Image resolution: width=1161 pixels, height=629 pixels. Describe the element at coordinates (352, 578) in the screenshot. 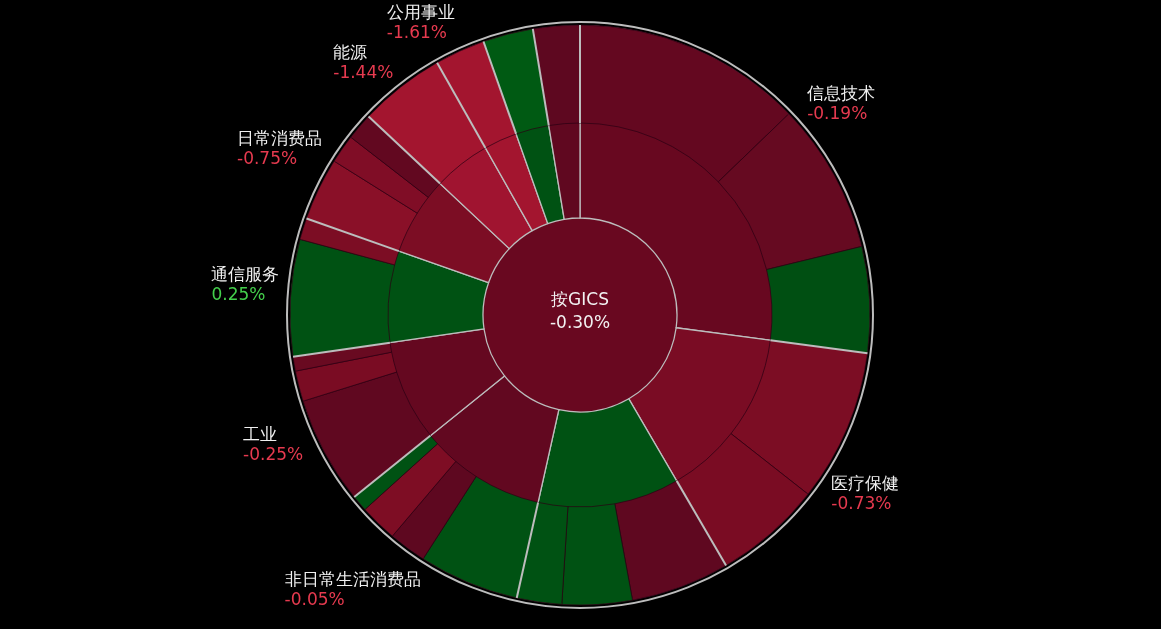

I see `slice-label: 非日常生活消费品` at that location.